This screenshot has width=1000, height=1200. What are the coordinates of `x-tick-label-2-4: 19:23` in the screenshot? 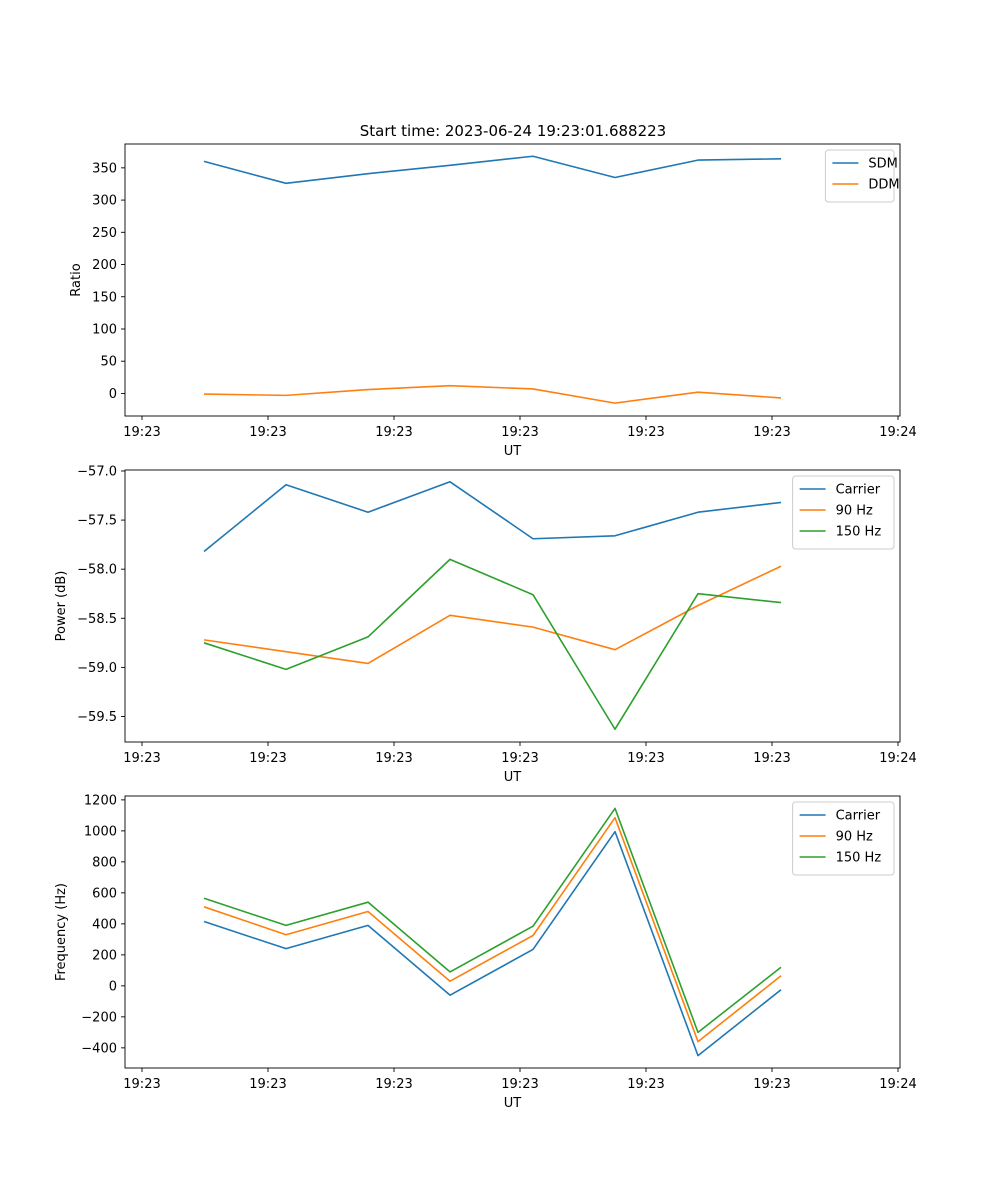 It's located at (519, 758).